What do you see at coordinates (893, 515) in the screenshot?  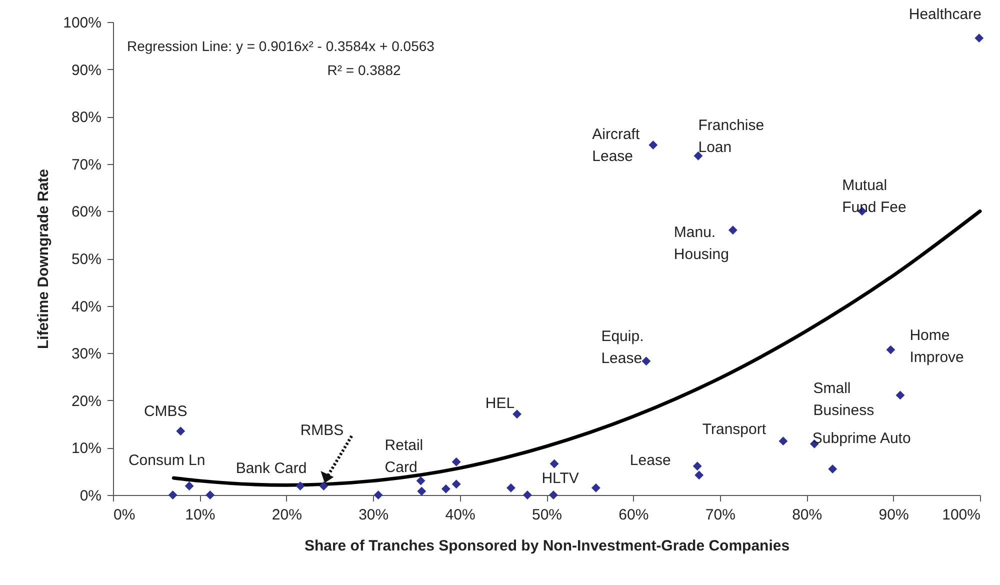 I see `x-tick-label: 90%` at bounding box center [893, 515].